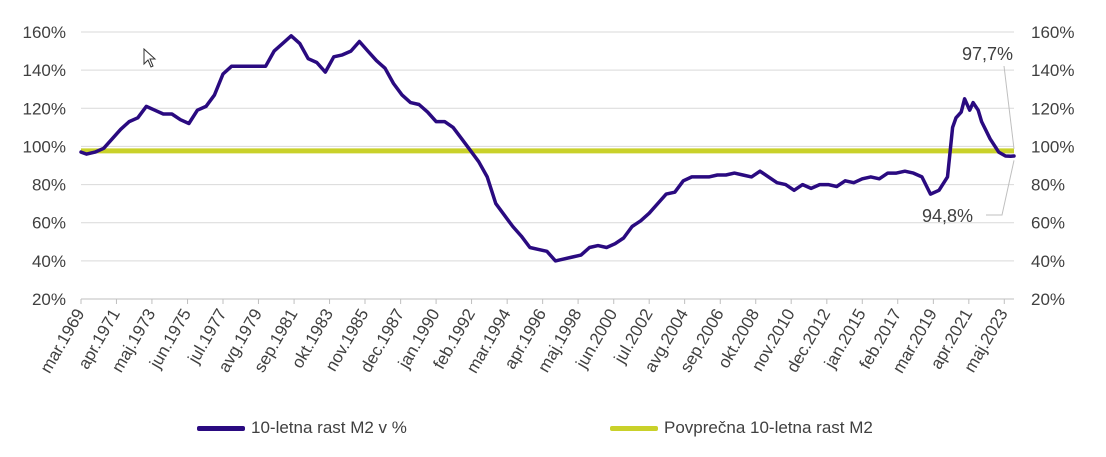  Describe the element at coordinates (1052, 166) in the screenshot. I see `y-axis-right: 20% 40% 60% 80% 100% 120% 140% 160%` at that location.